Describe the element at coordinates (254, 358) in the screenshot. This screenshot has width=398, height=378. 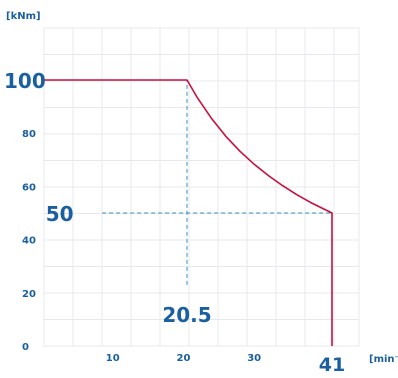
I see `x-tick-label: 30` at that location.